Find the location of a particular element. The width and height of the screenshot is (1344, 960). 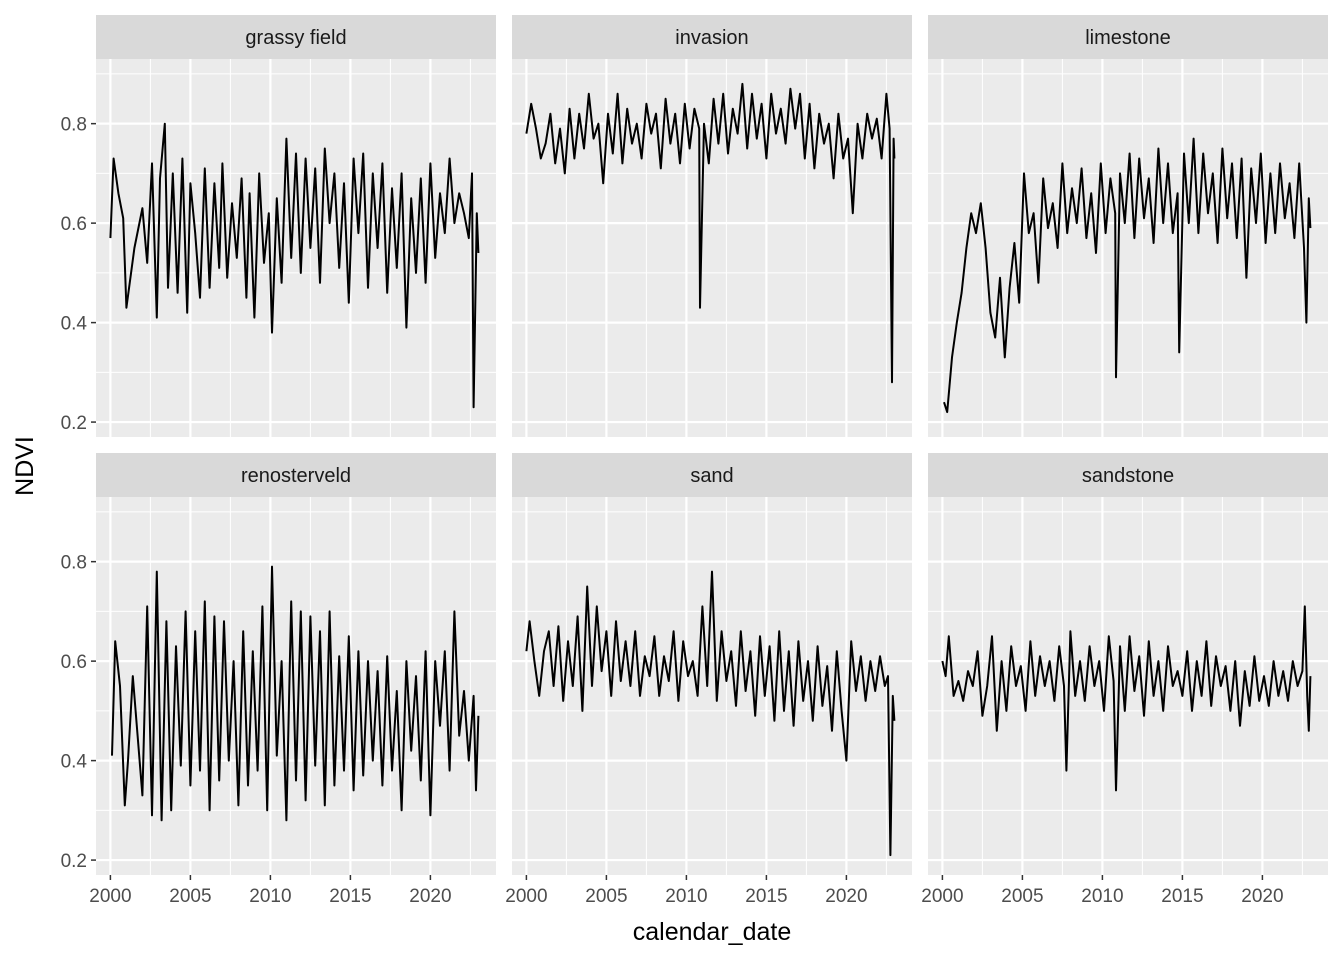

facet-sandstone: sandstone is located at coordinates (1128, 664).